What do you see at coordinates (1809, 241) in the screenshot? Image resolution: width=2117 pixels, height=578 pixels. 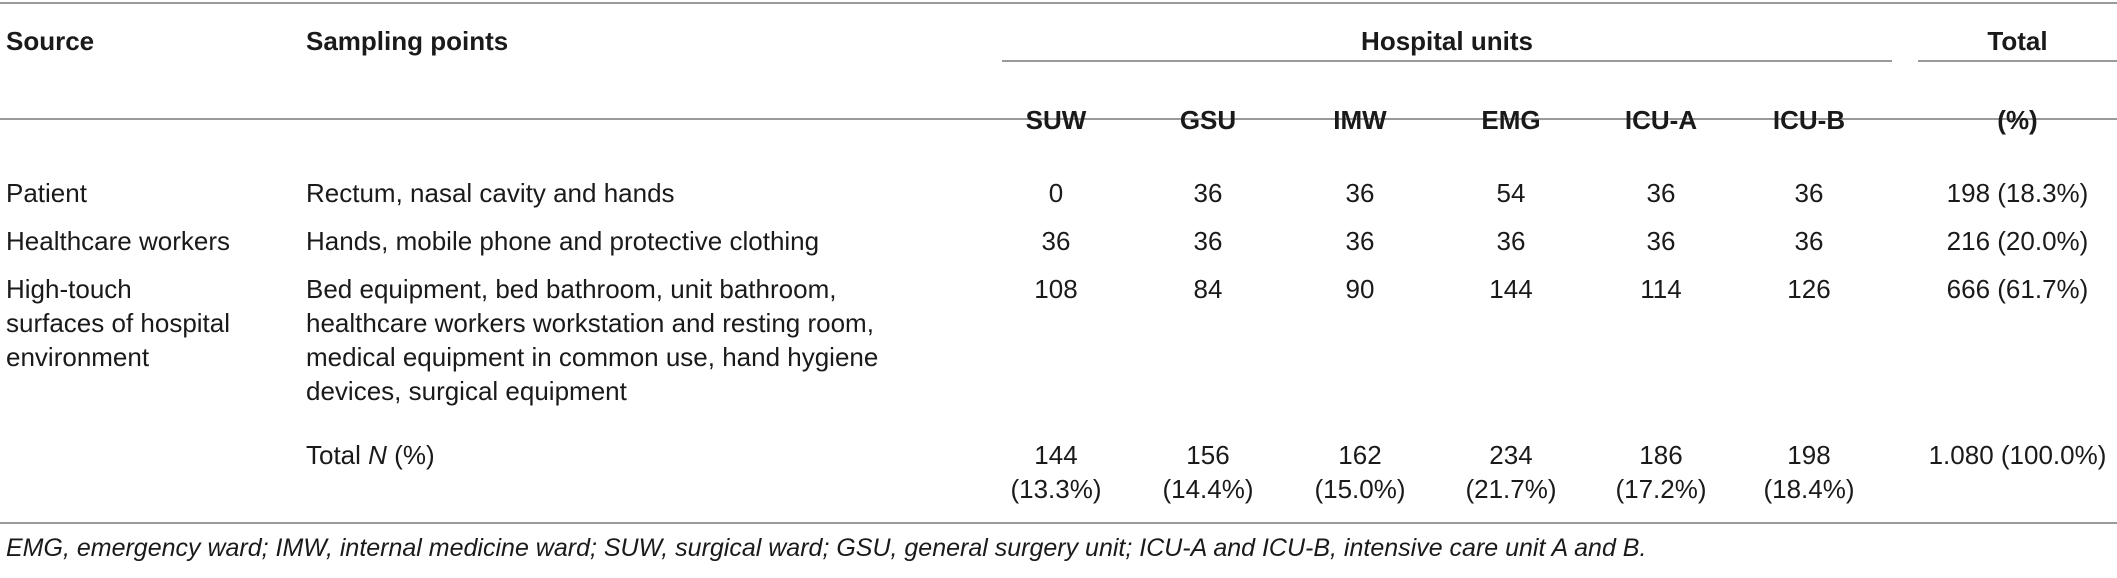 I see `row-hcw-icu-b: 36` at bounding box center [1809, 241].